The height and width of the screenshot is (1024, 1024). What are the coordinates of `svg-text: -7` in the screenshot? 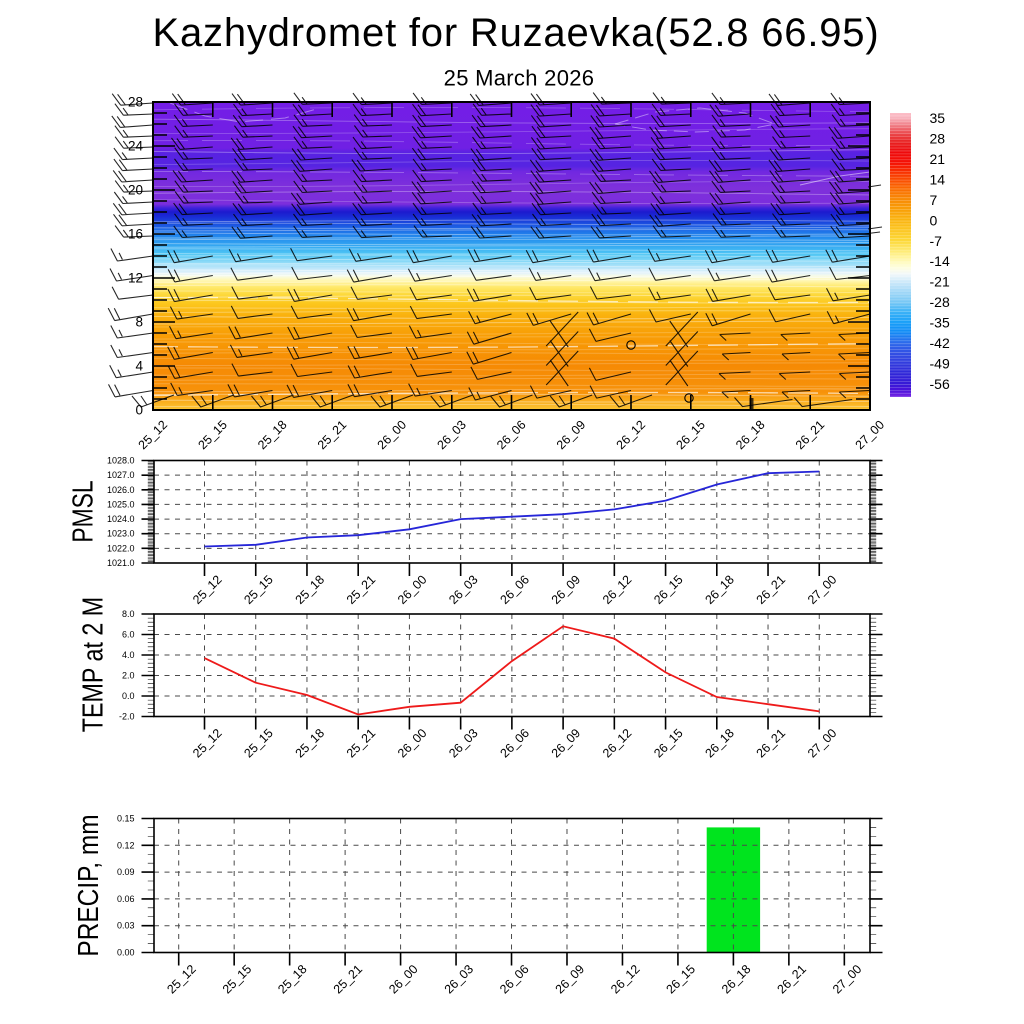 It's located at (936, 241).